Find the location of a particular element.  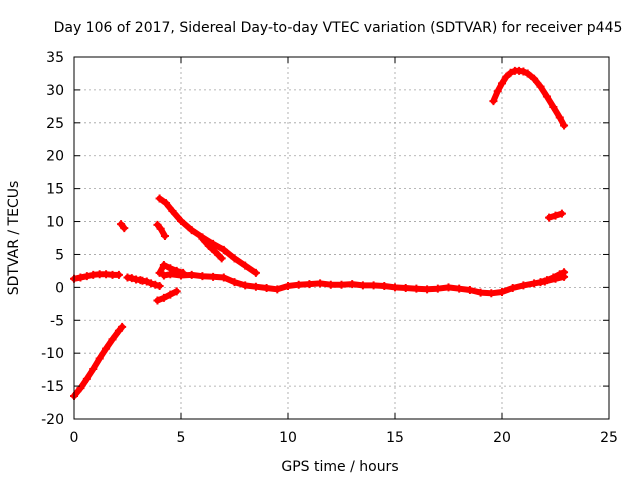

y-tick-label: -5 is located at coordinates (57, 321).